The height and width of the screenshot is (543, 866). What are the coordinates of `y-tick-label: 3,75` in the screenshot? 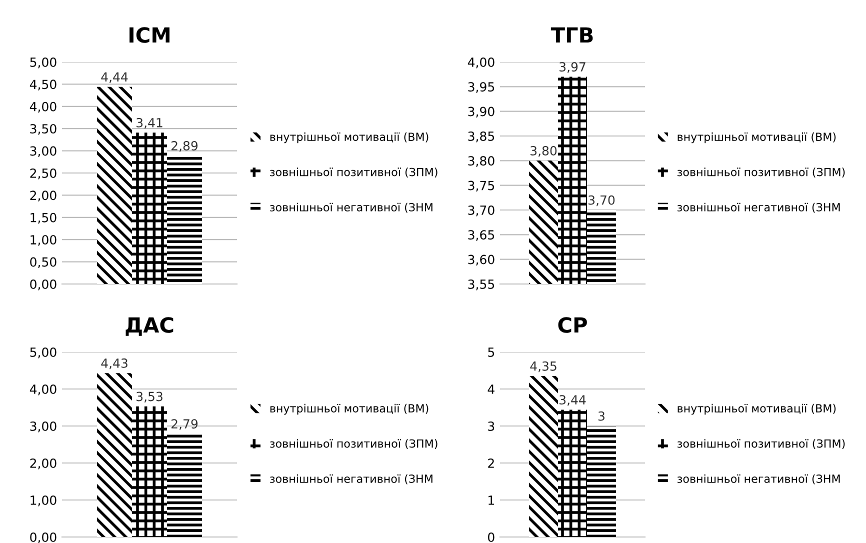 It's located at (481, 186).